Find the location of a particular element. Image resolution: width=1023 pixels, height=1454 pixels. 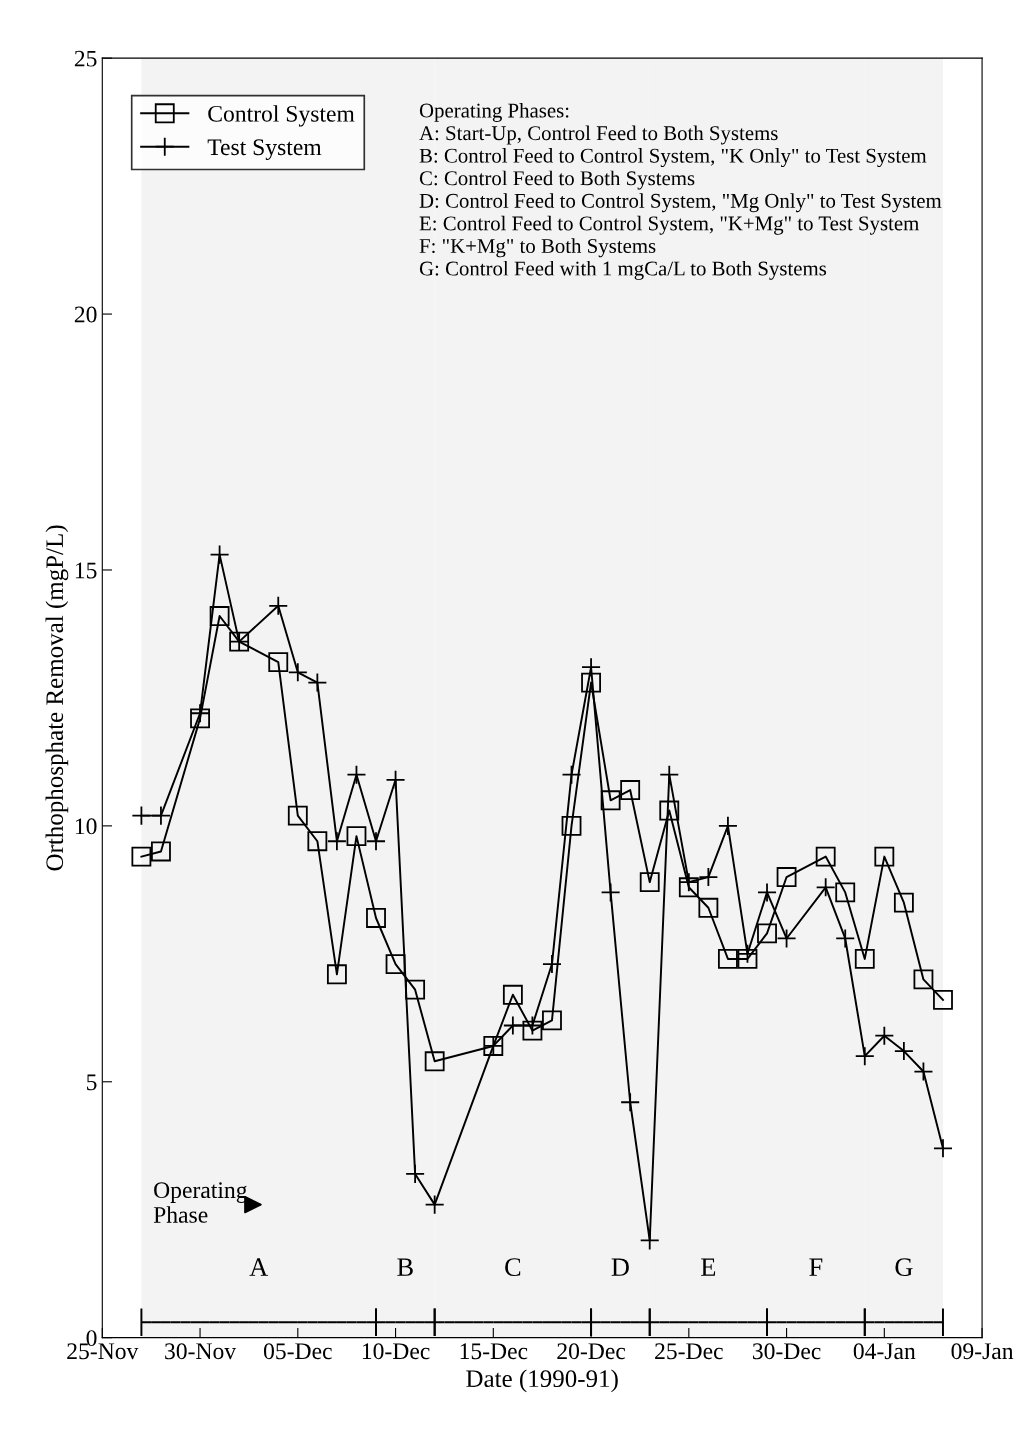

band-label: A is located at coordinates (259, 1267).